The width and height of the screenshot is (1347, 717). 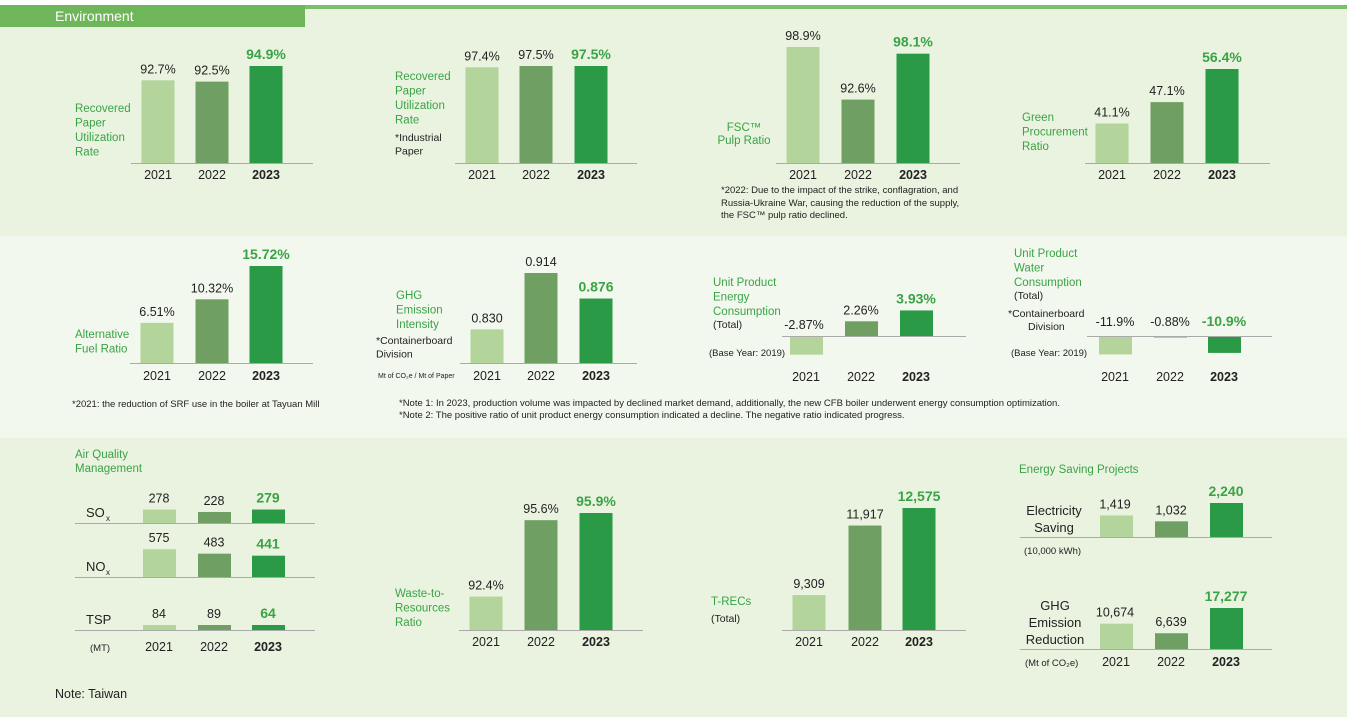 What do you see at coordinates (865, 577) in the screenshot?
I see `trecs-bar-2022` at bounding box center [865, 577].